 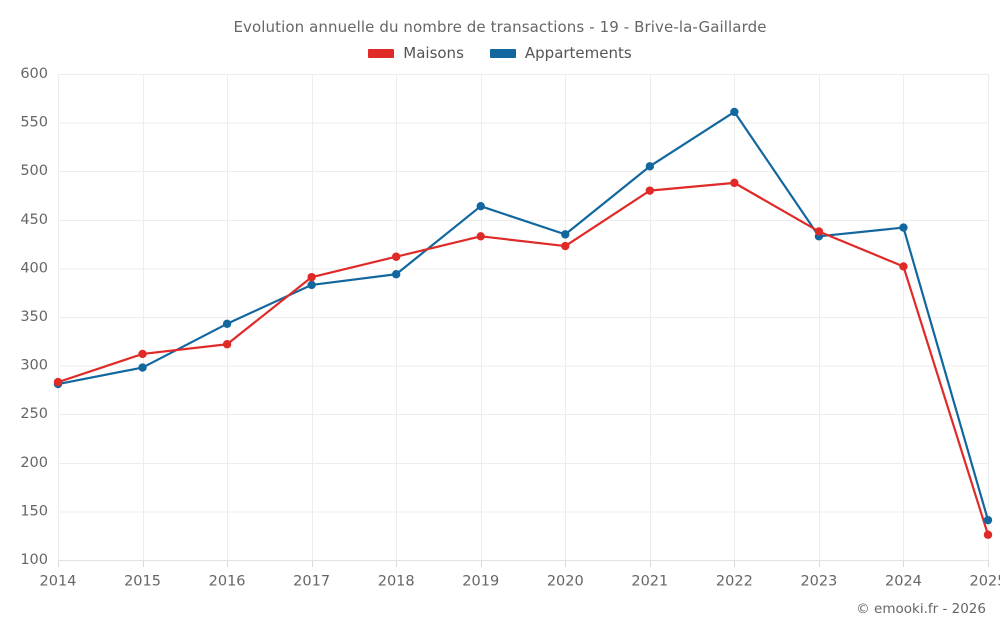 I want to click on x-axis-tick-label: 2016, so click(x=227, y=582).